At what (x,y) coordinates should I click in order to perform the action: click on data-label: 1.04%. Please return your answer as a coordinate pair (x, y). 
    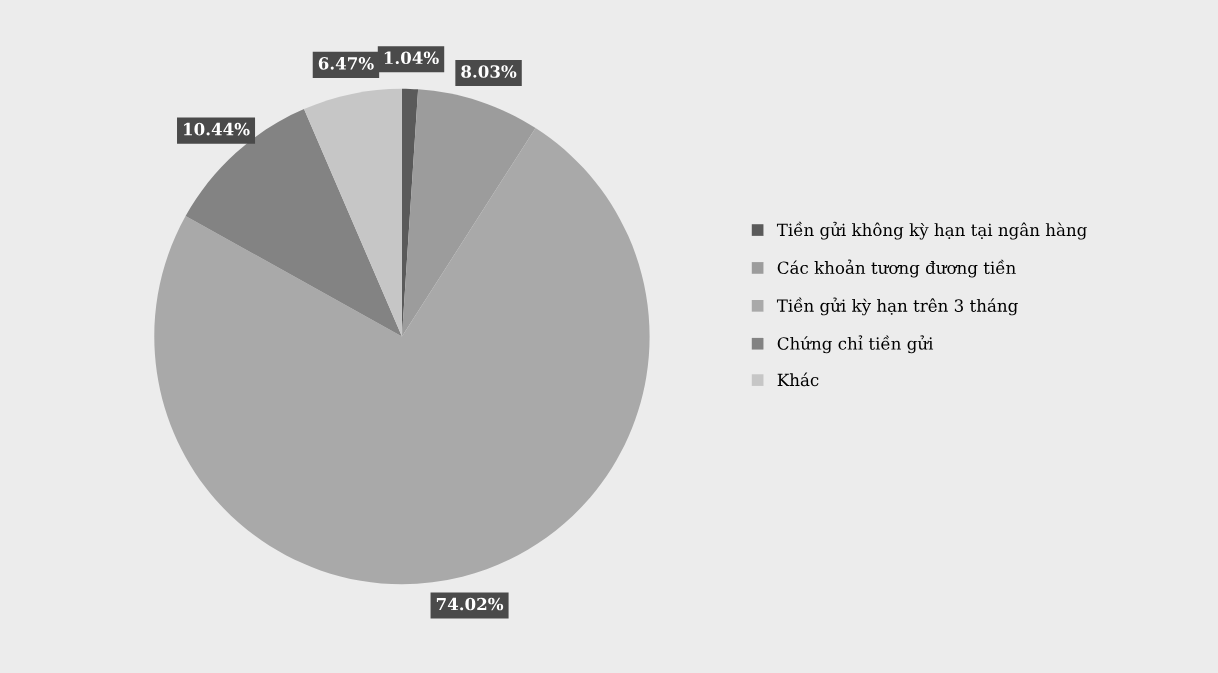
    Looking at the image, I should click on (411, 58).